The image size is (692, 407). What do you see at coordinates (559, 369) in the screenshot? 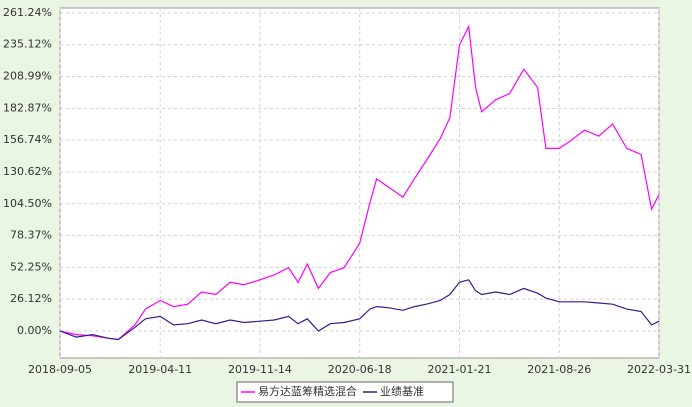
I see `x-tick-label: 2021-08-26` at bounding box center [559, 369].